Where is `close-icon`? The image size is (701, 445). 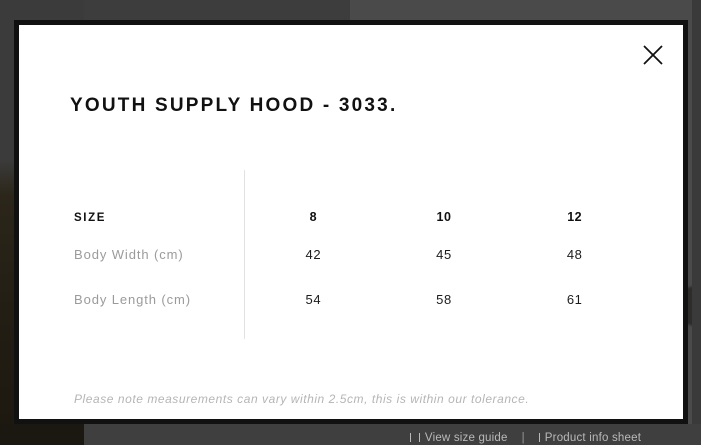 close-icon is located at coordinates (653, 55).